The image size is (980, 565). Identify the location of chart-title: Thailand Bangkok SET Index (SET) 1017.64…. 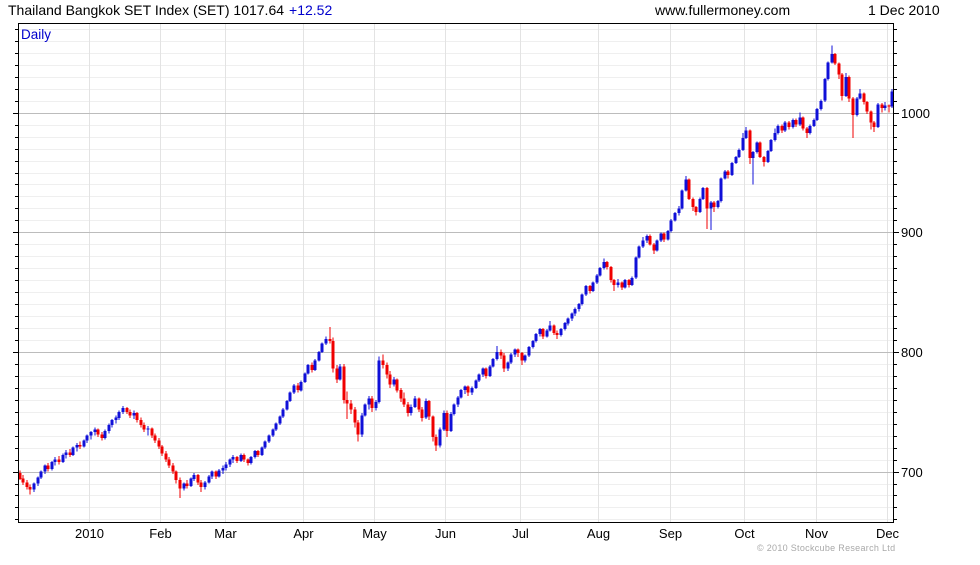
(170, 10).